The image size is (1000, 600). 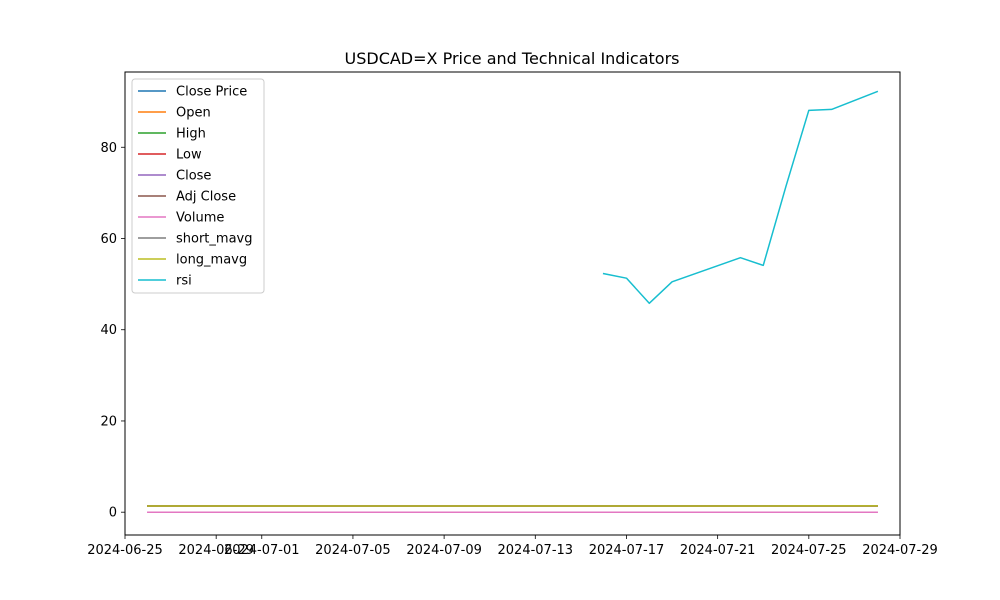 I want to click on y-tick-label: 80, so click(x=108, y=148).